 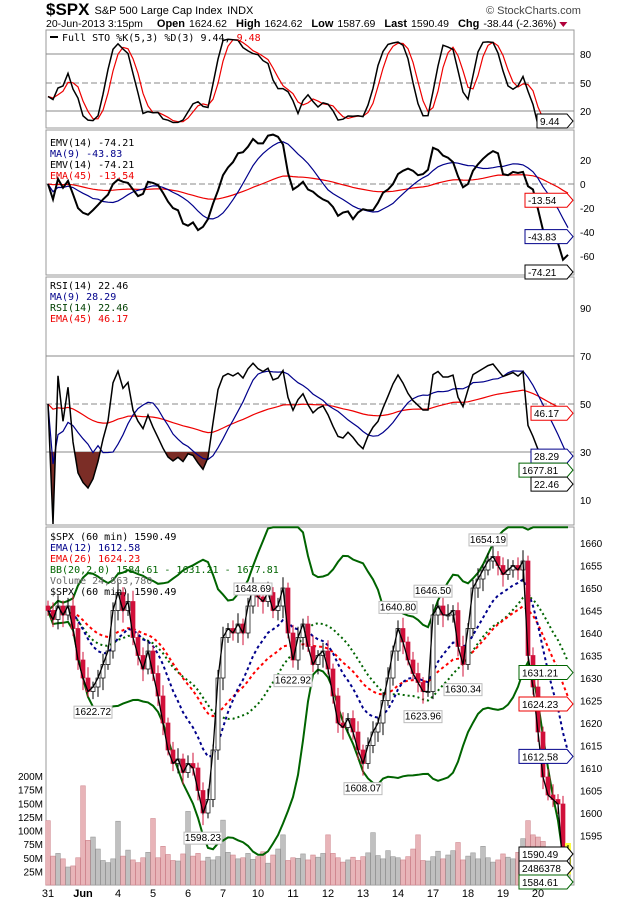 I want to click on chg-value: -38.44 (-2.36%), so click(x=519, y=24).